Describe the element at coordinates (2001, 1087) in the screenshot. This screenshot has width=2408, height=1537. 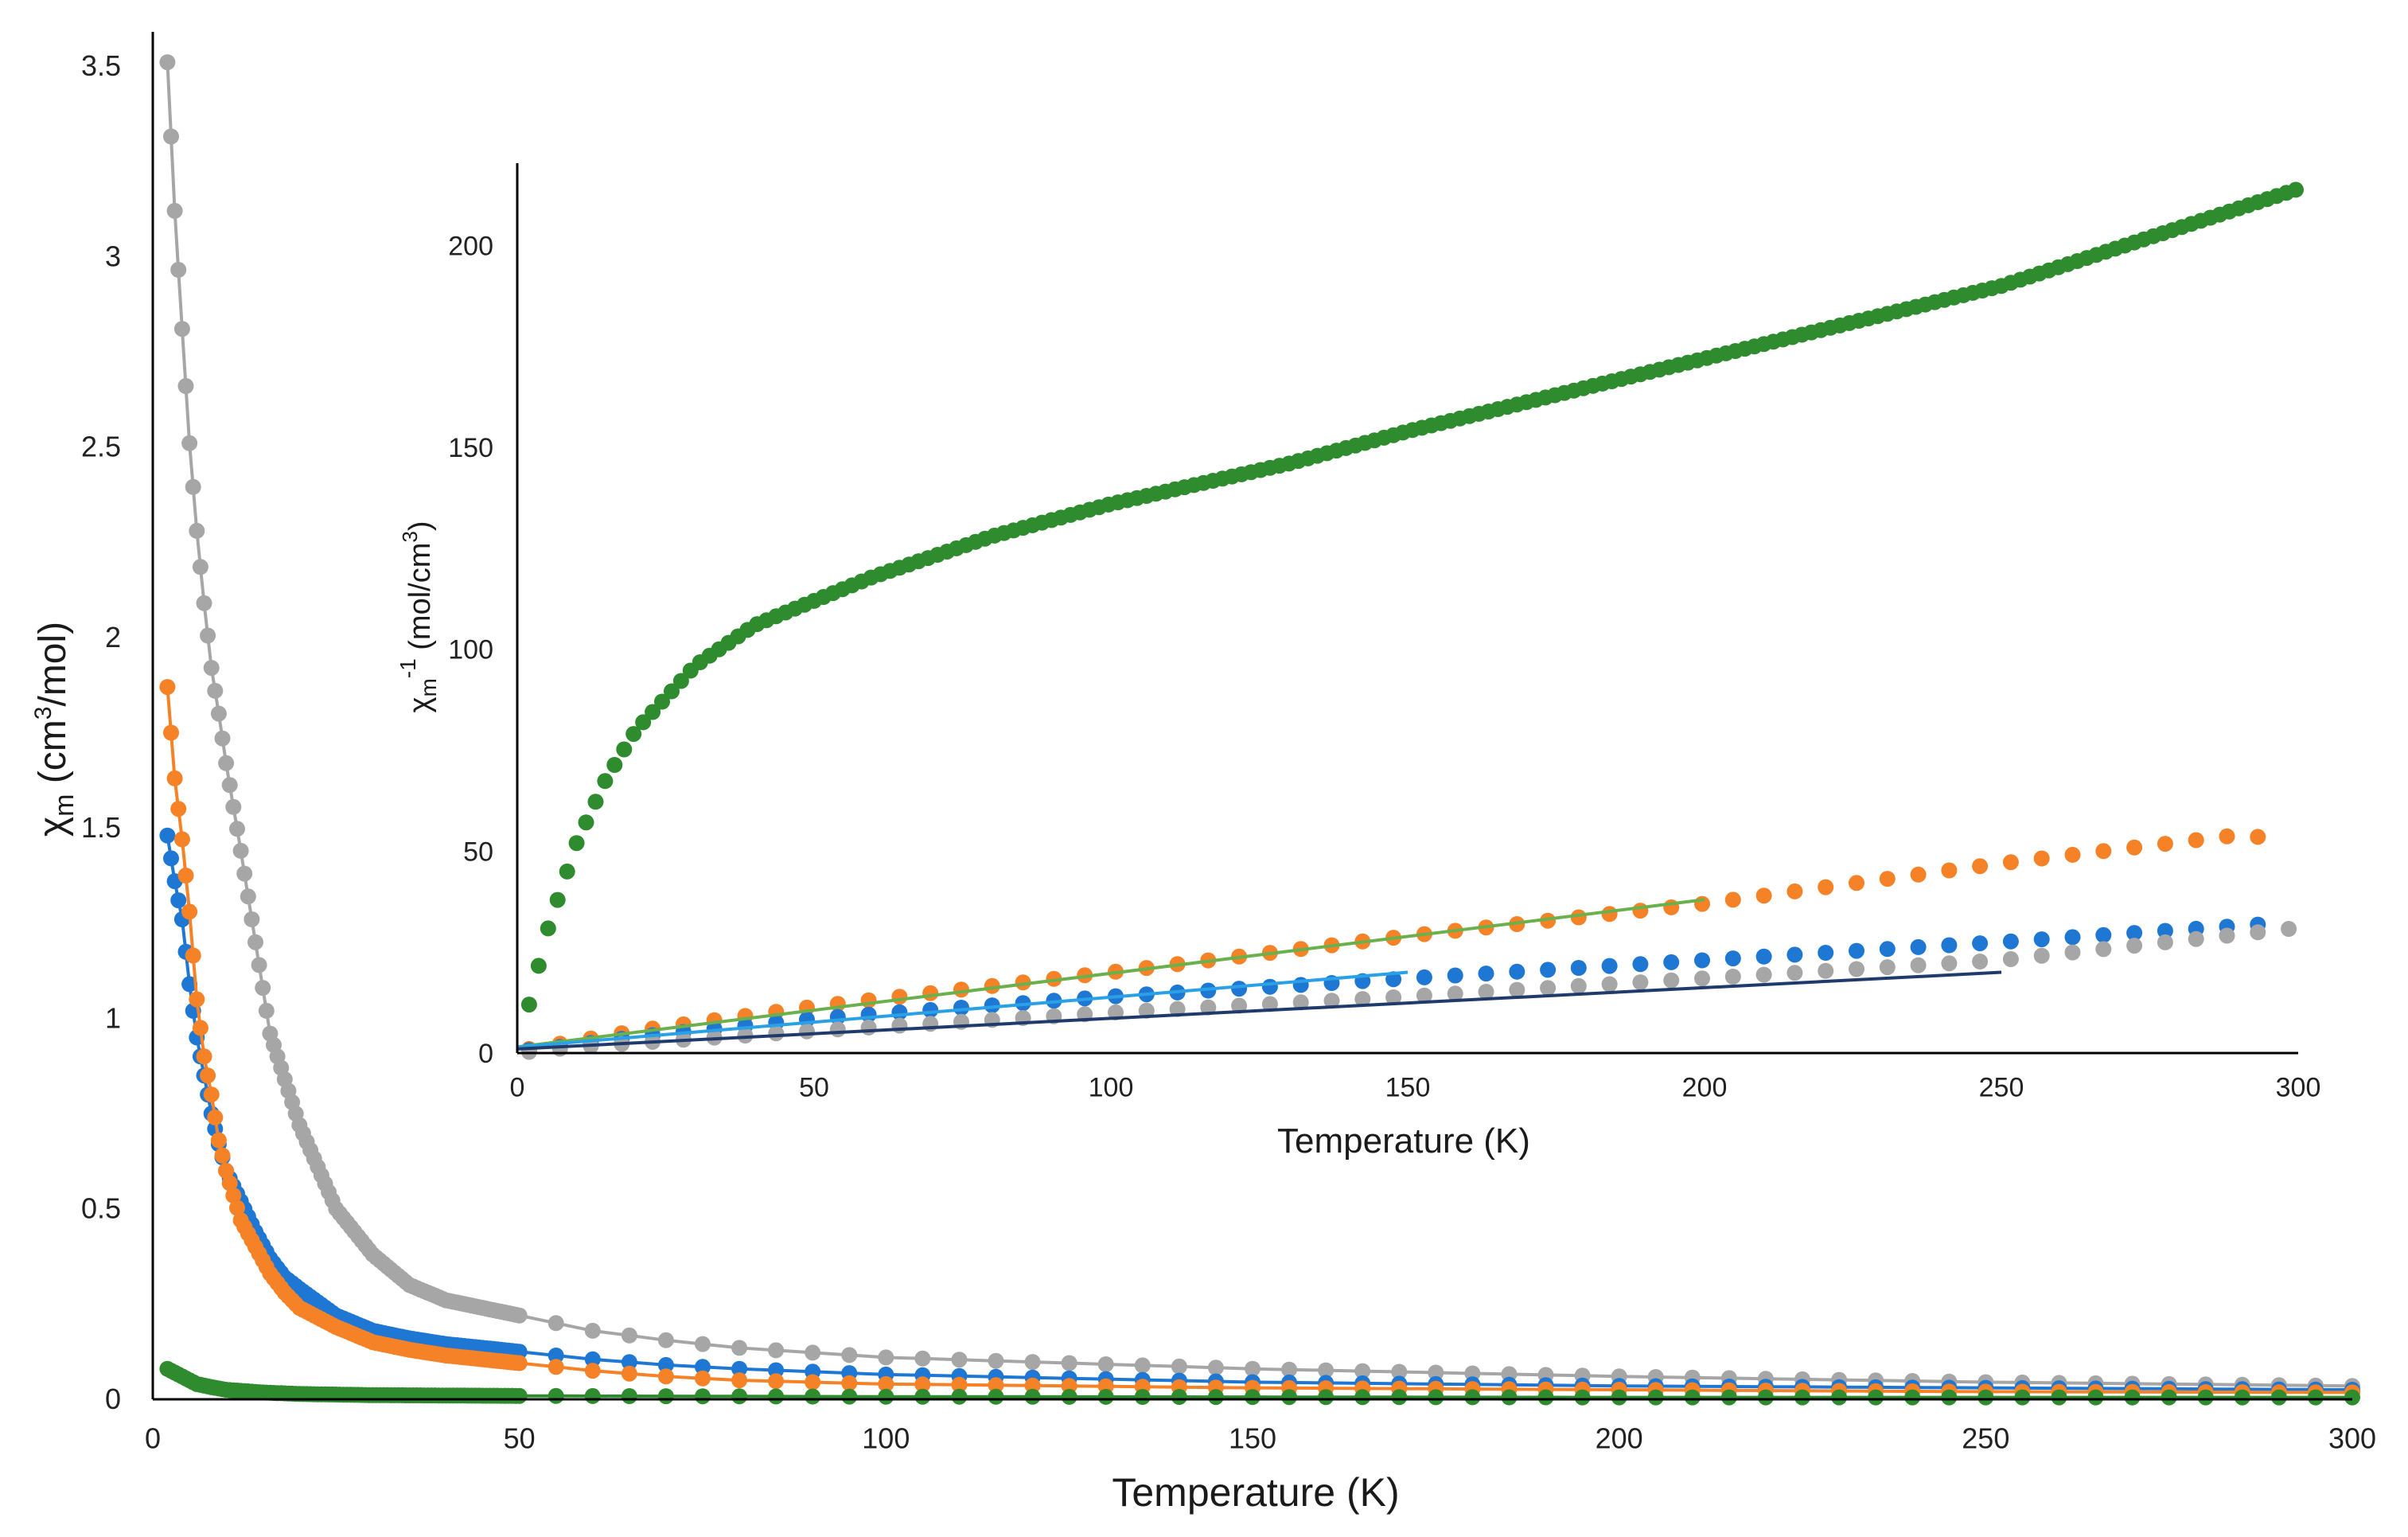
I see `inset-x-tick-label: 250` at that location.